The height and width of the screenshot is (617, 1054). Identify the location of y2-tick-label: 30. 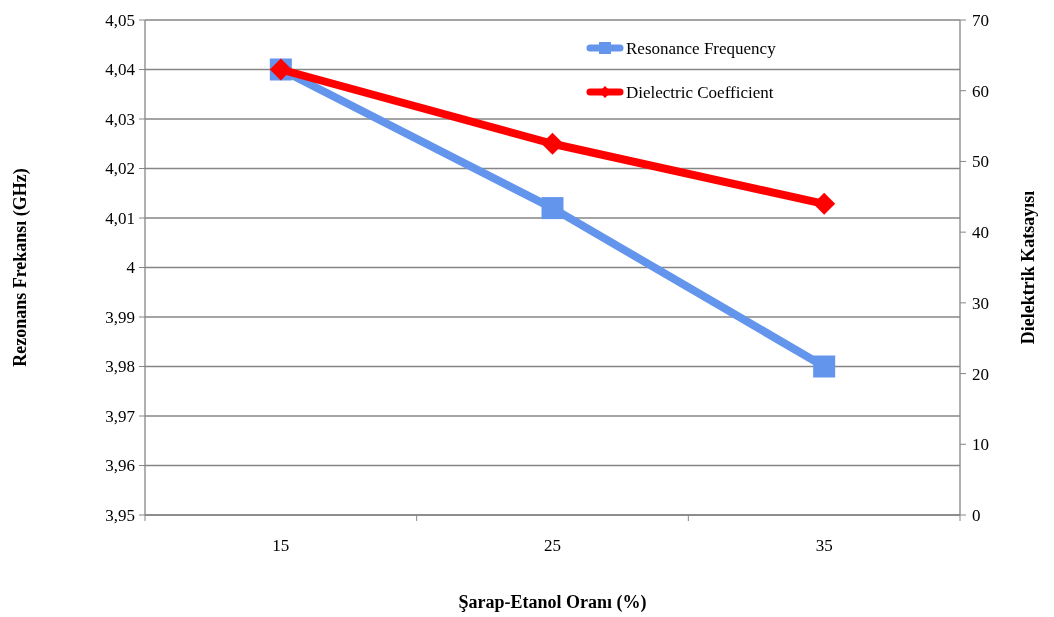
(980, 303).